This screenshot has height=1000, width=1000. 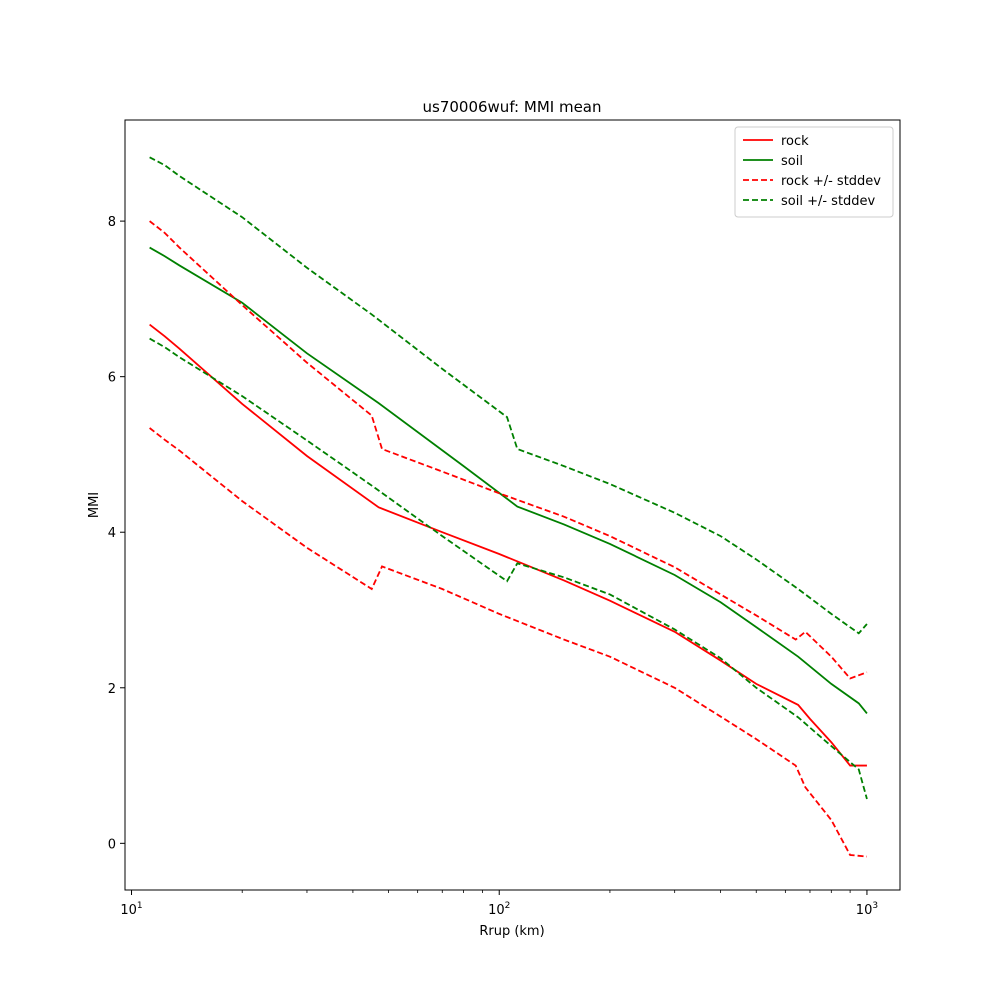 What do you see at coordinates (828, 201) in the screenshot?
I see `legend-label: soil +/- stddev` at bounding box center [828, 201].